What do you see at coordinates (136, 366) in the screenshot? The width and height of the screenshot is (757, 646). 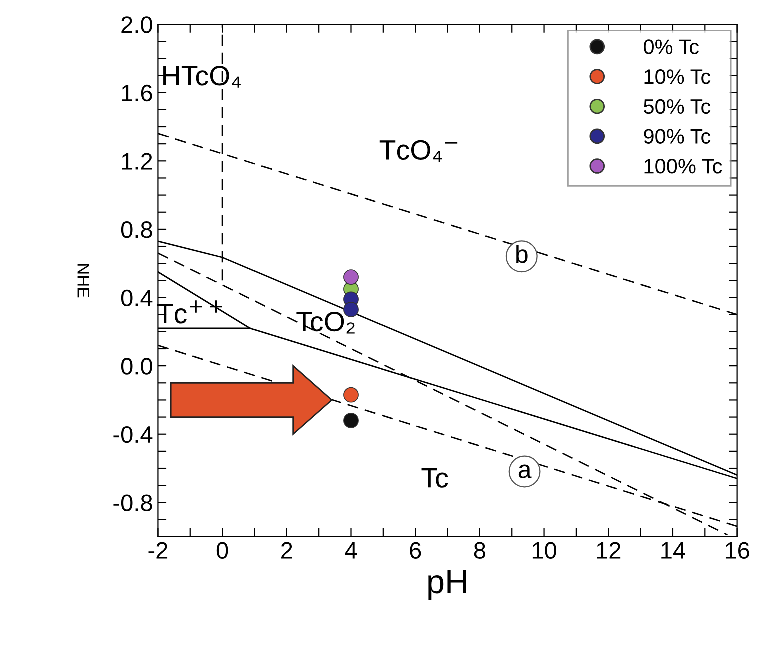 I see `y-tick-label: 0.0` at bounding box center [136, 366].